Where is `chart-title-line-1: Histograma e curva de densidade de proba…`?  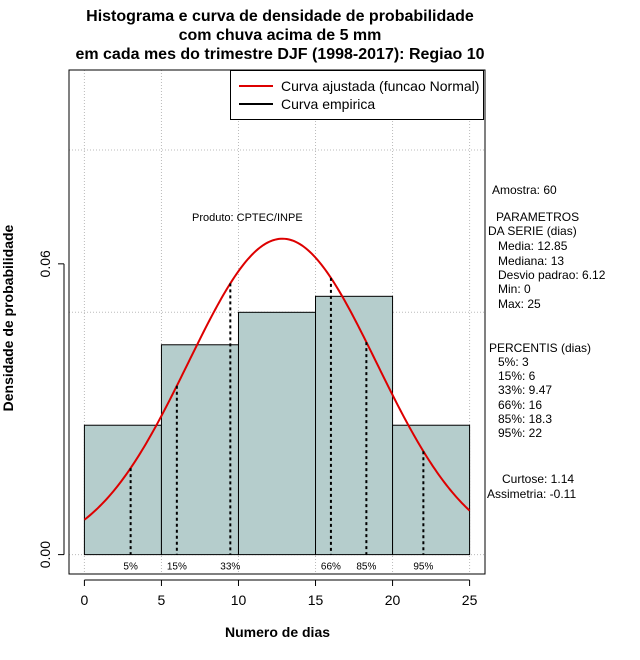
chart-title-line-1: Histograma e curva de densidade de proba… is located at coordinates (280, 16).